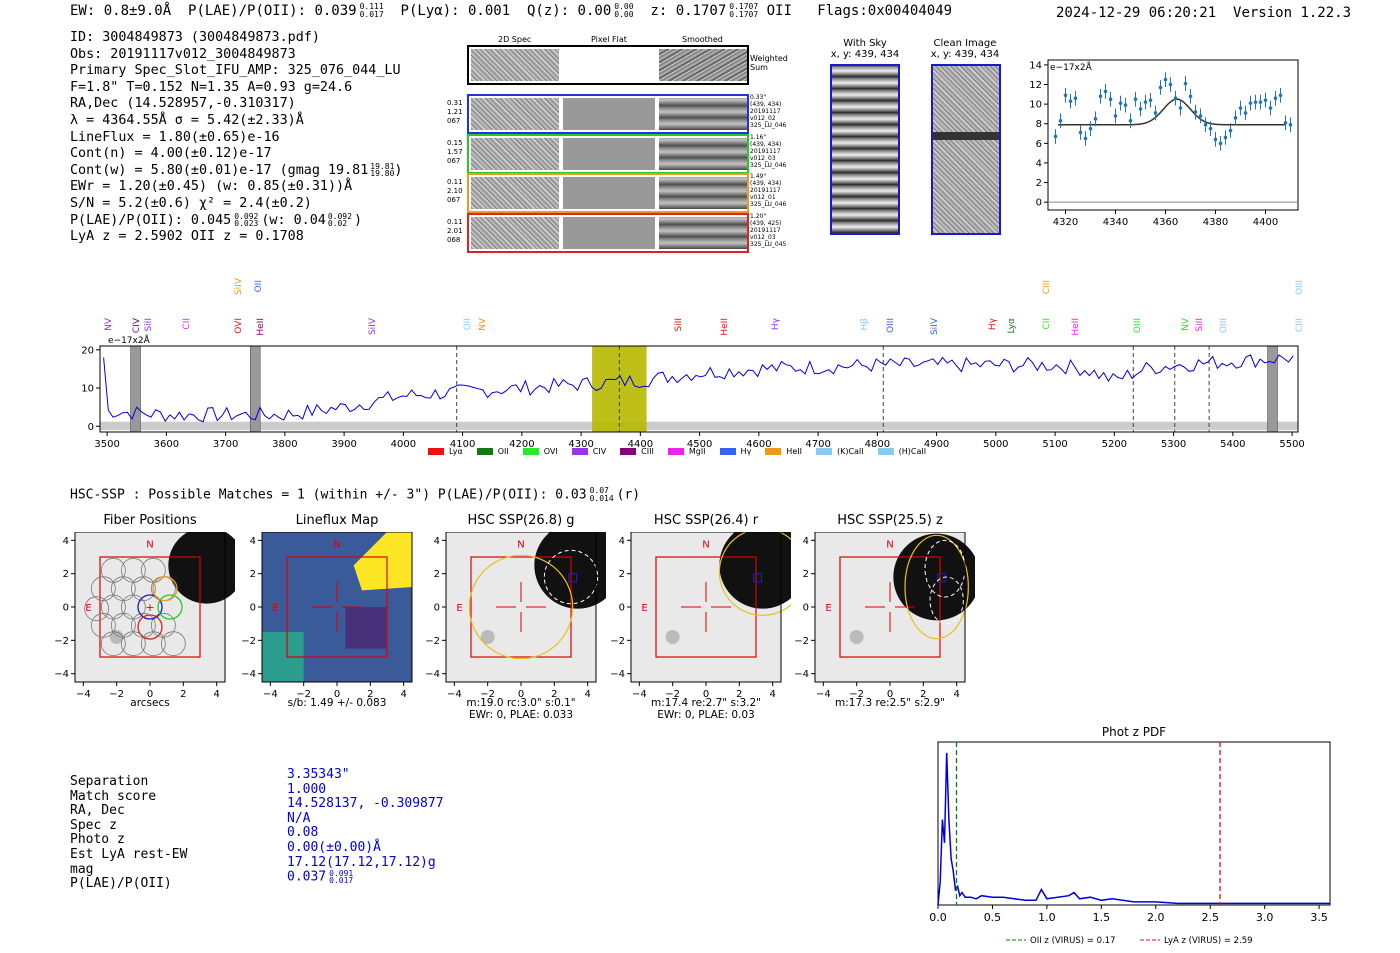 The image size is (1400, 953). What do you see at coordinates (149, 607) in the screenshot?
I see `center-marker: +` at bounding box center [149, 607].